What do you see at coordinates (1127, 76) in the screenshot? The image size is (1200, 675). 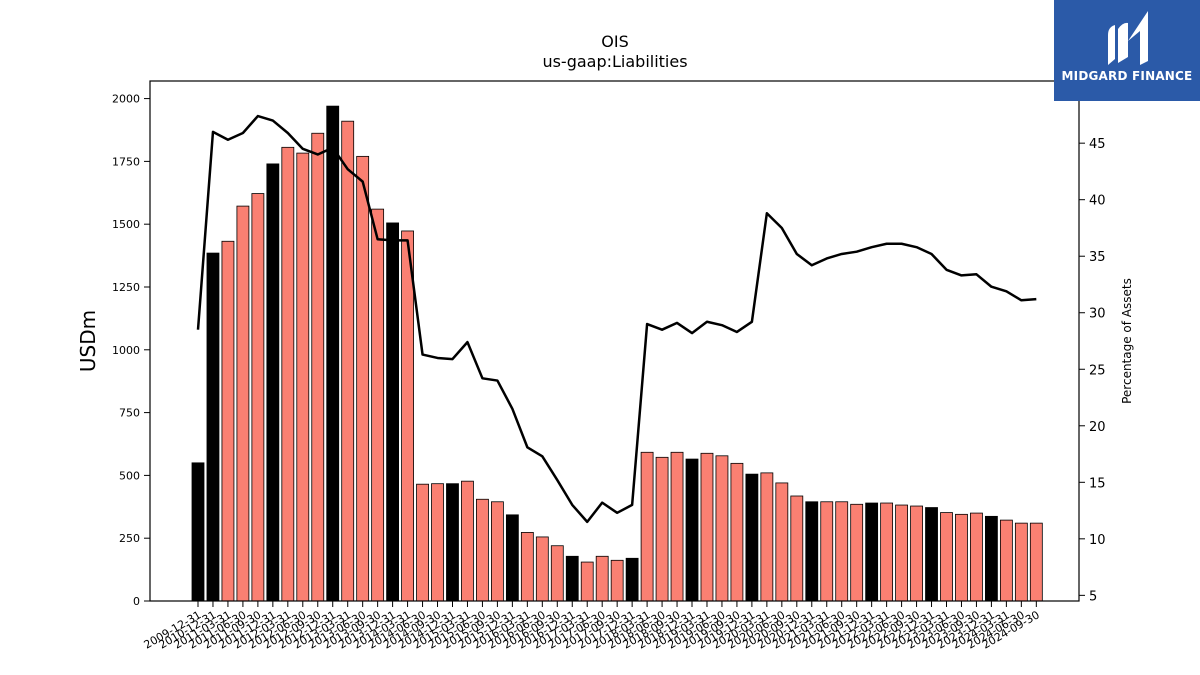 I see `logo-text: MIDGARD FINANCE` at bounding box center [1127, 76].